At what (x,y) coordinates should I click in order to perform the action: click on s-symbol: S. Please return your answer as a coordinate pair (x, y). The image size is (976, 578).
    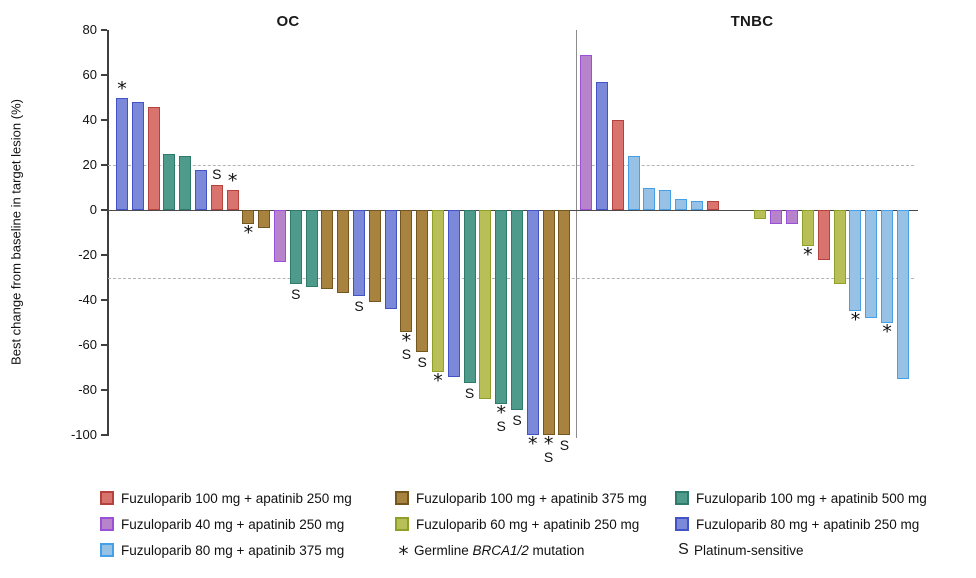
    Looking at the image, I should click on (683, 549).